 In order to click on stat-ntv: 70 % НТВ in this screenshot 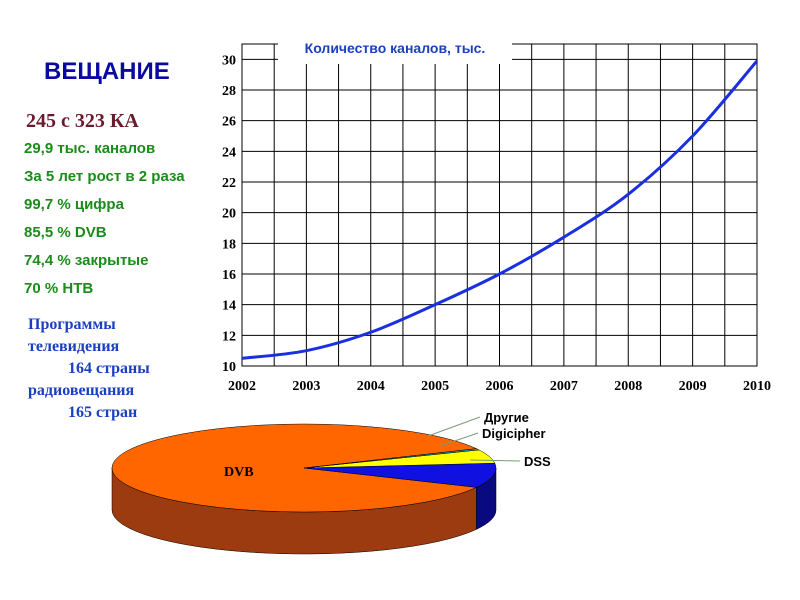, I will do `click(59, 288)`.